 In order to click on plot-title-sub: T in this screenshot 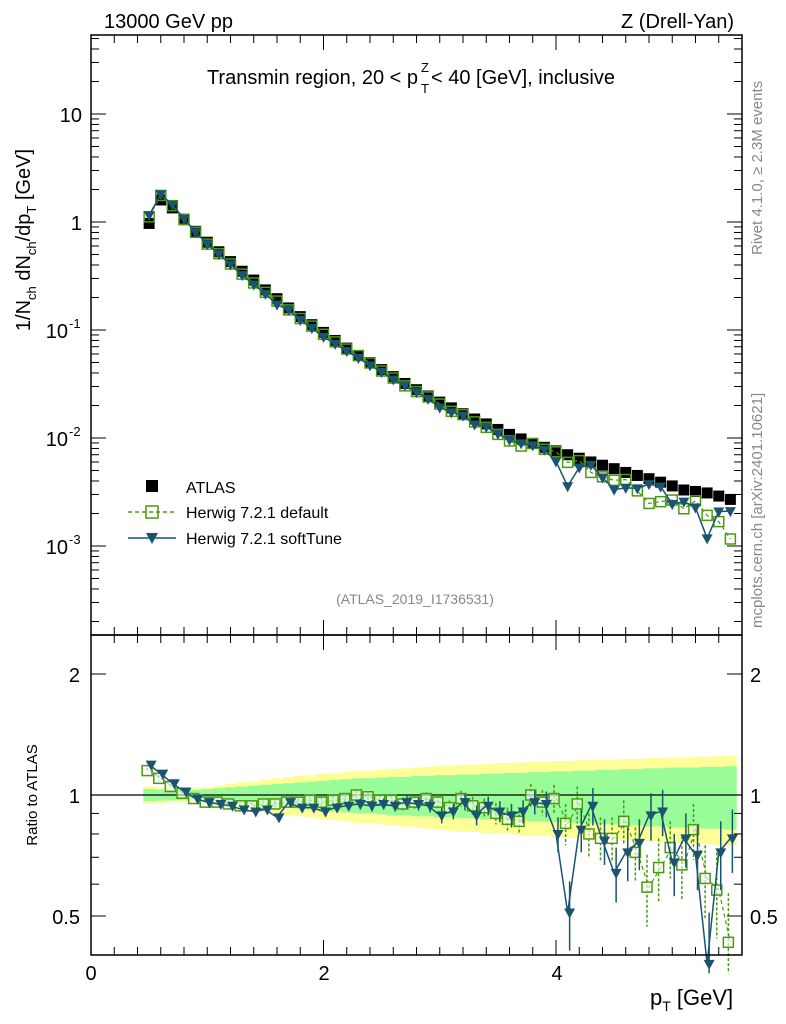, I will do `click(425, 88)`.